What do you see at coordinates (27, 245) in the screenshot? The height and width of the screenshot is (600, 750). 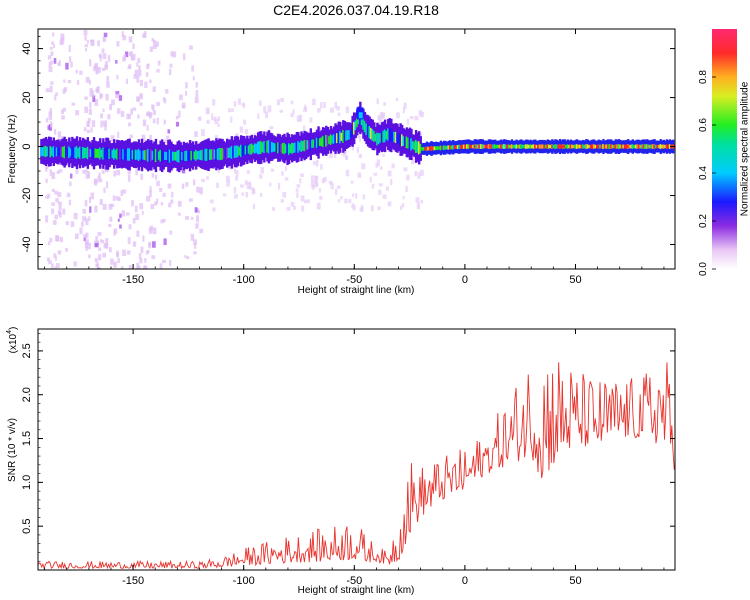 I see `y-tick-label: -40` at bounding box center [27, 245].